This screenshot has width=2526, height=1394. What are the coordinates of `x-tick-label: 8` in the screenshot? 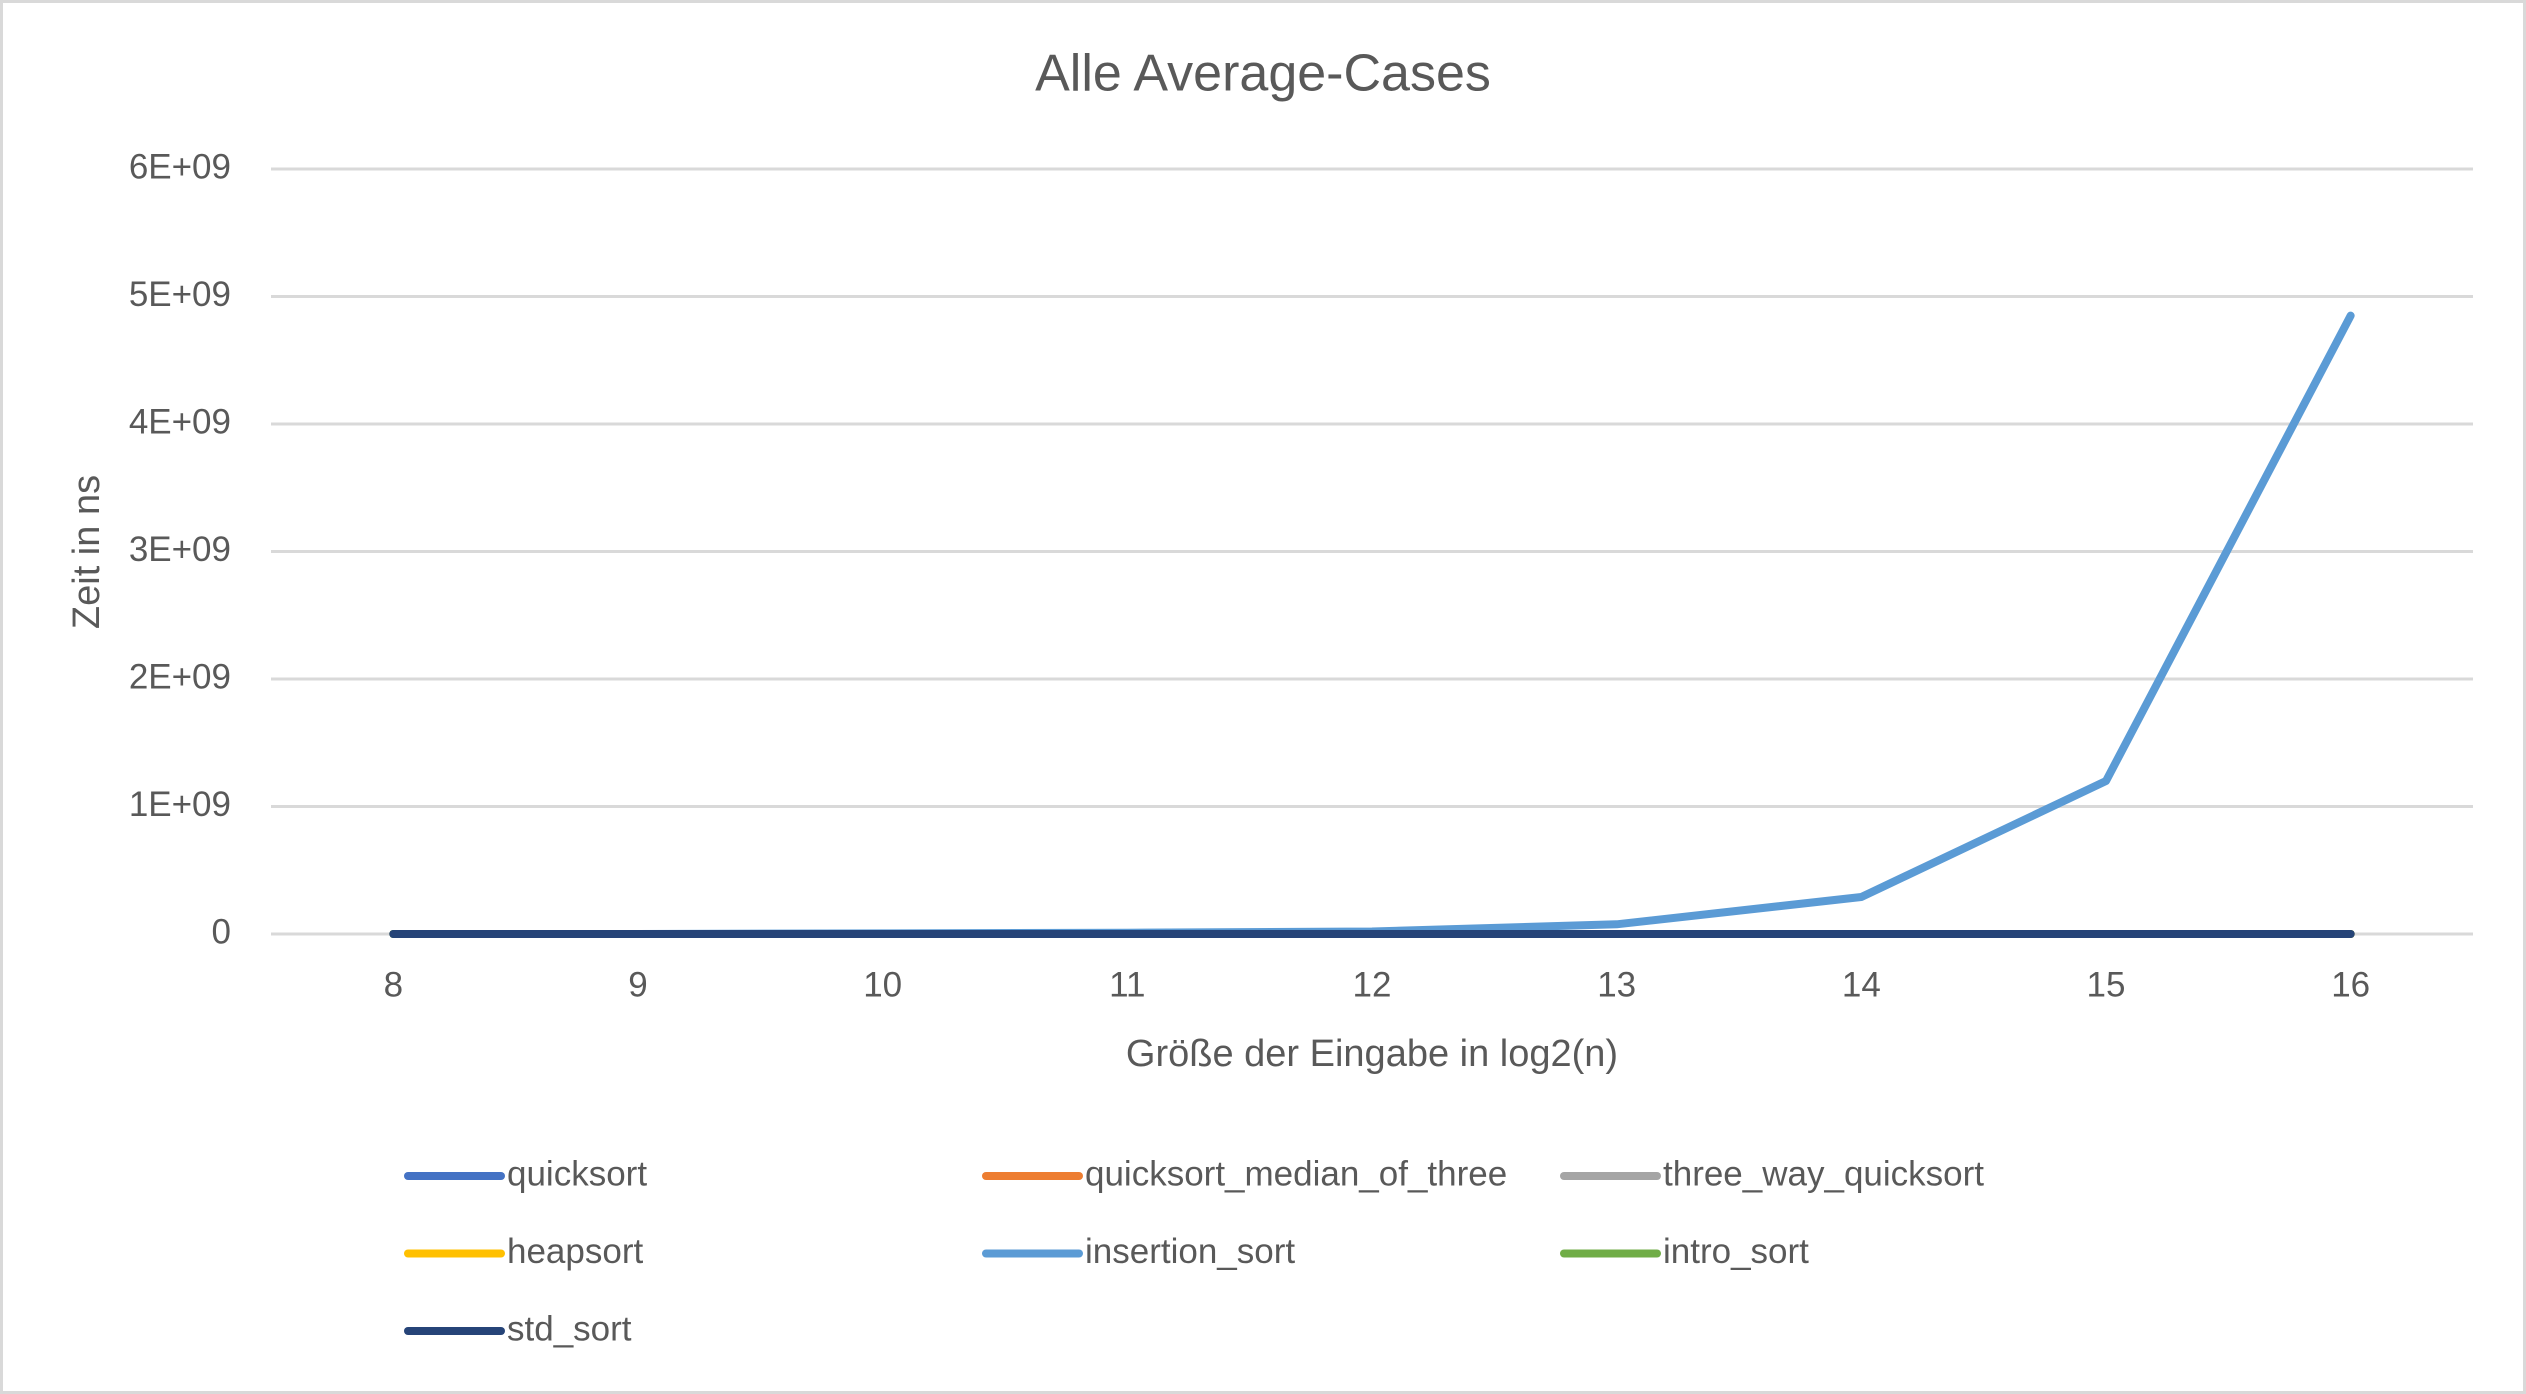 It's located at (393, 984).